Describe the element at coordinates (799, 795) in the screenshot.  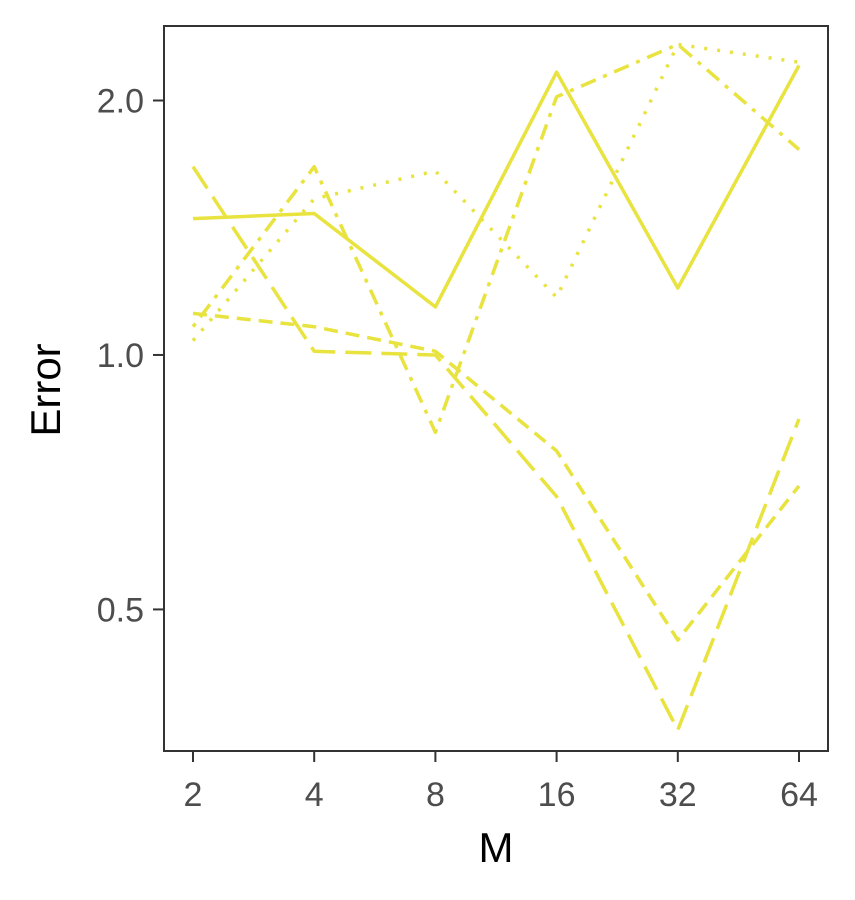
I see `x-tick-label: 64` at that location.